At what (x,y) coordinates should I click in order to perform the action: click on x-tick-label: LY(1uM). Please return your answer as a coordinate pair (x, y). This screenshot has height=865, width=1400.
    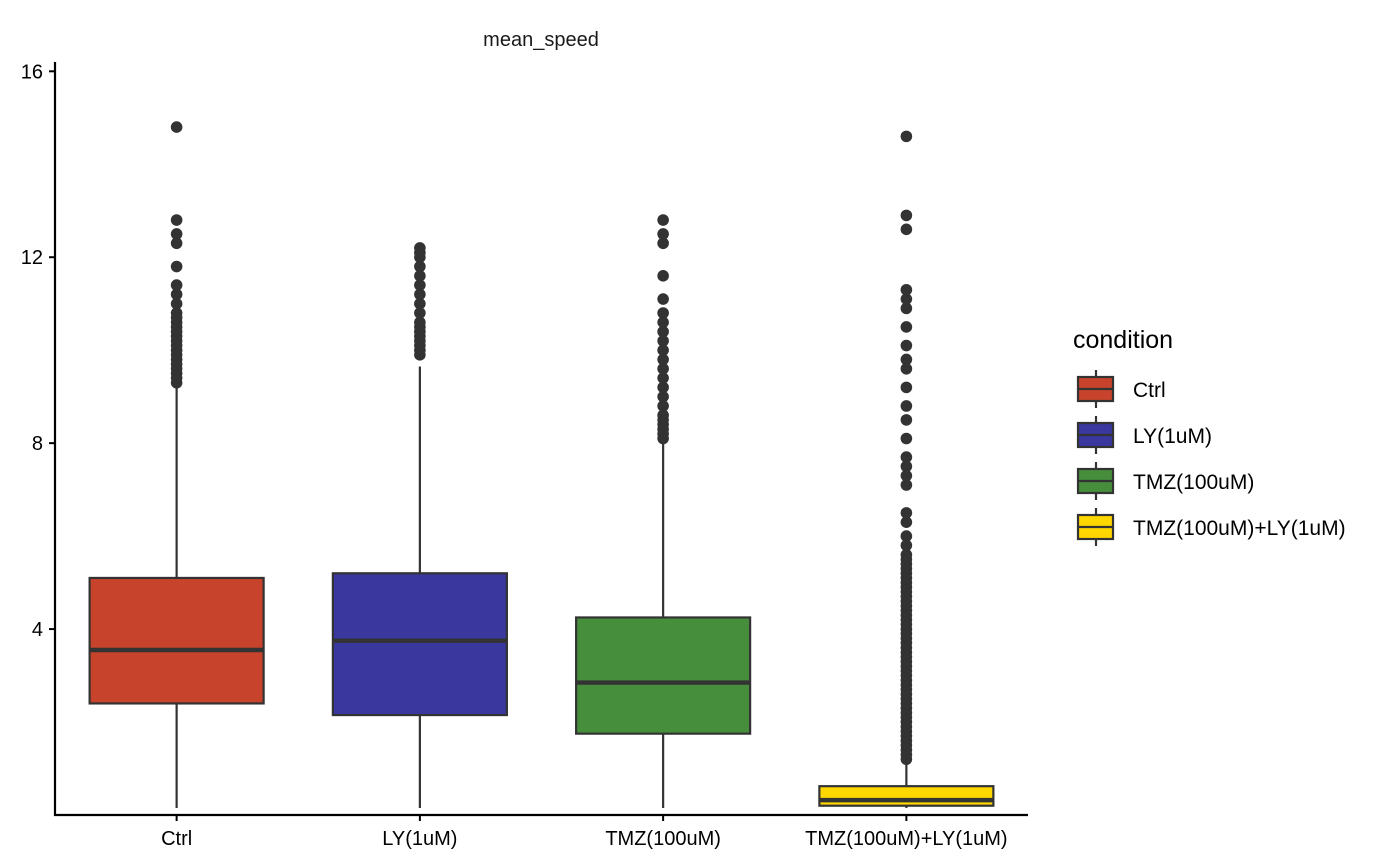
    Looking at the image, I should click on (419, 839).